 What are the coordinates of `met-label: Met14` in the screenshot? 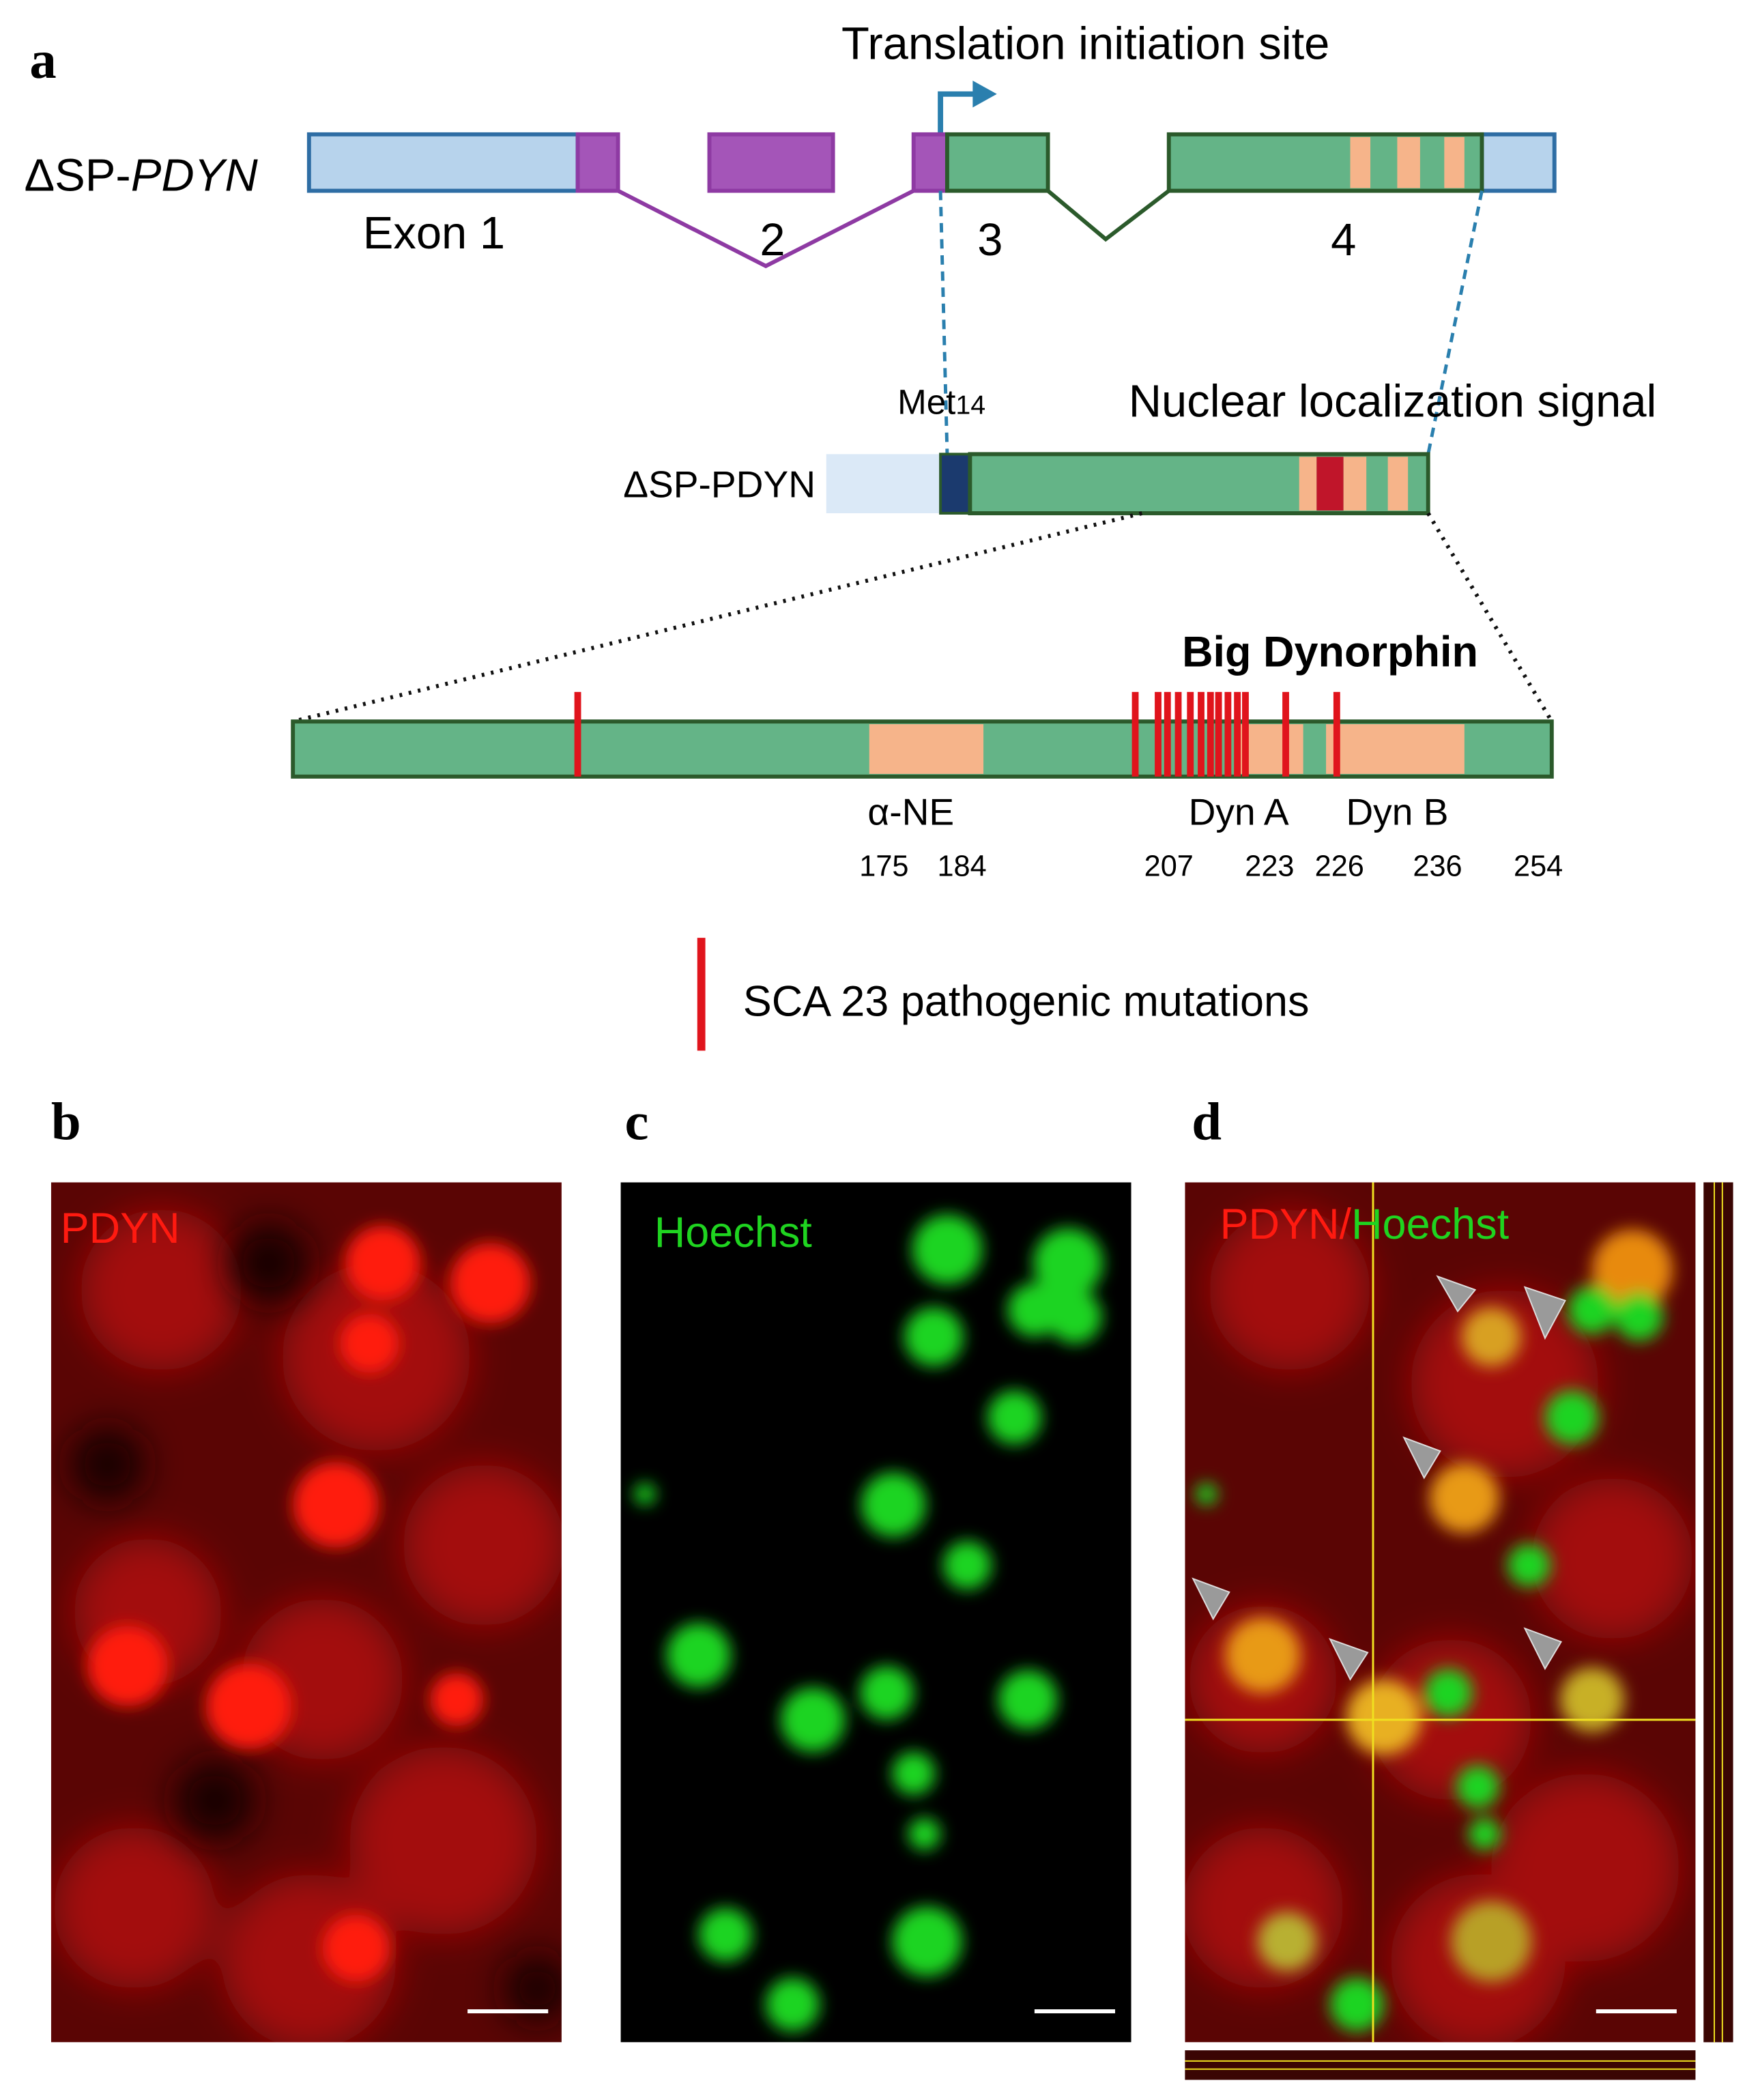 It's located at (941, 401).